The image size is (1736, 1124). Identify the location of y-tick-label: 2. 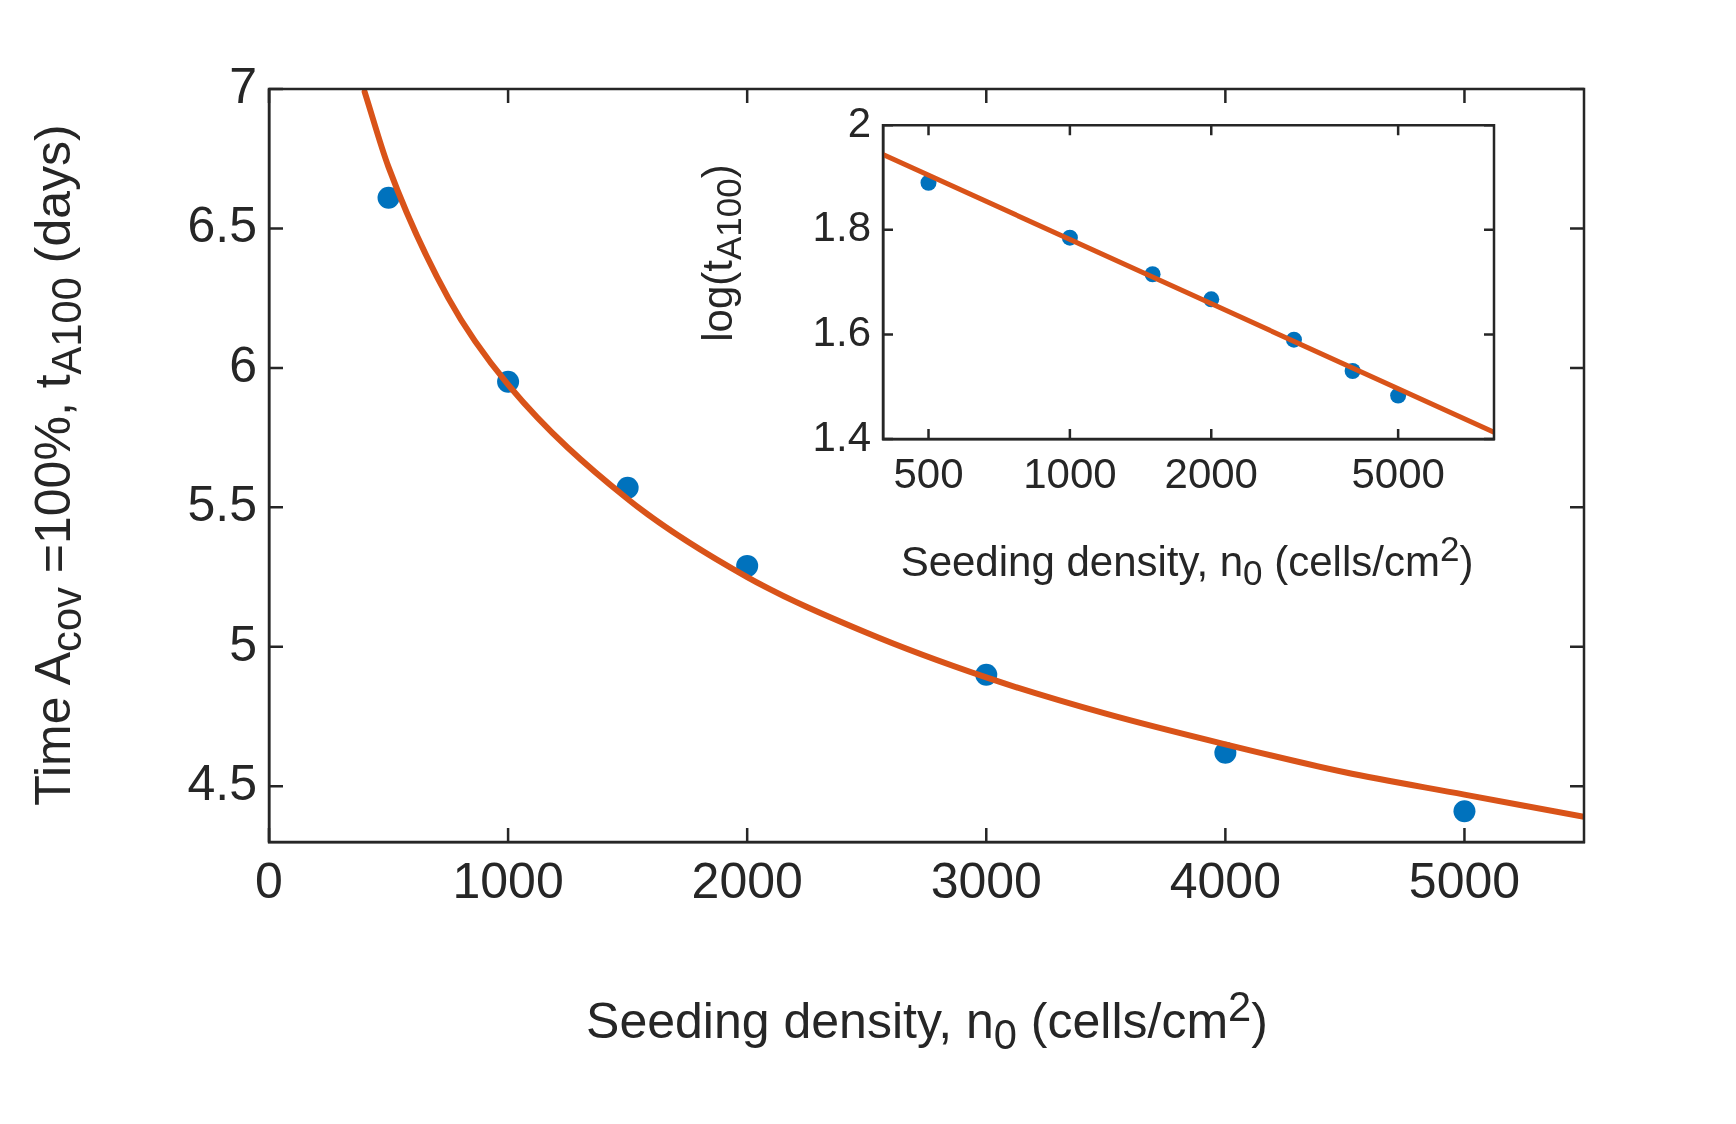
(859, 122).